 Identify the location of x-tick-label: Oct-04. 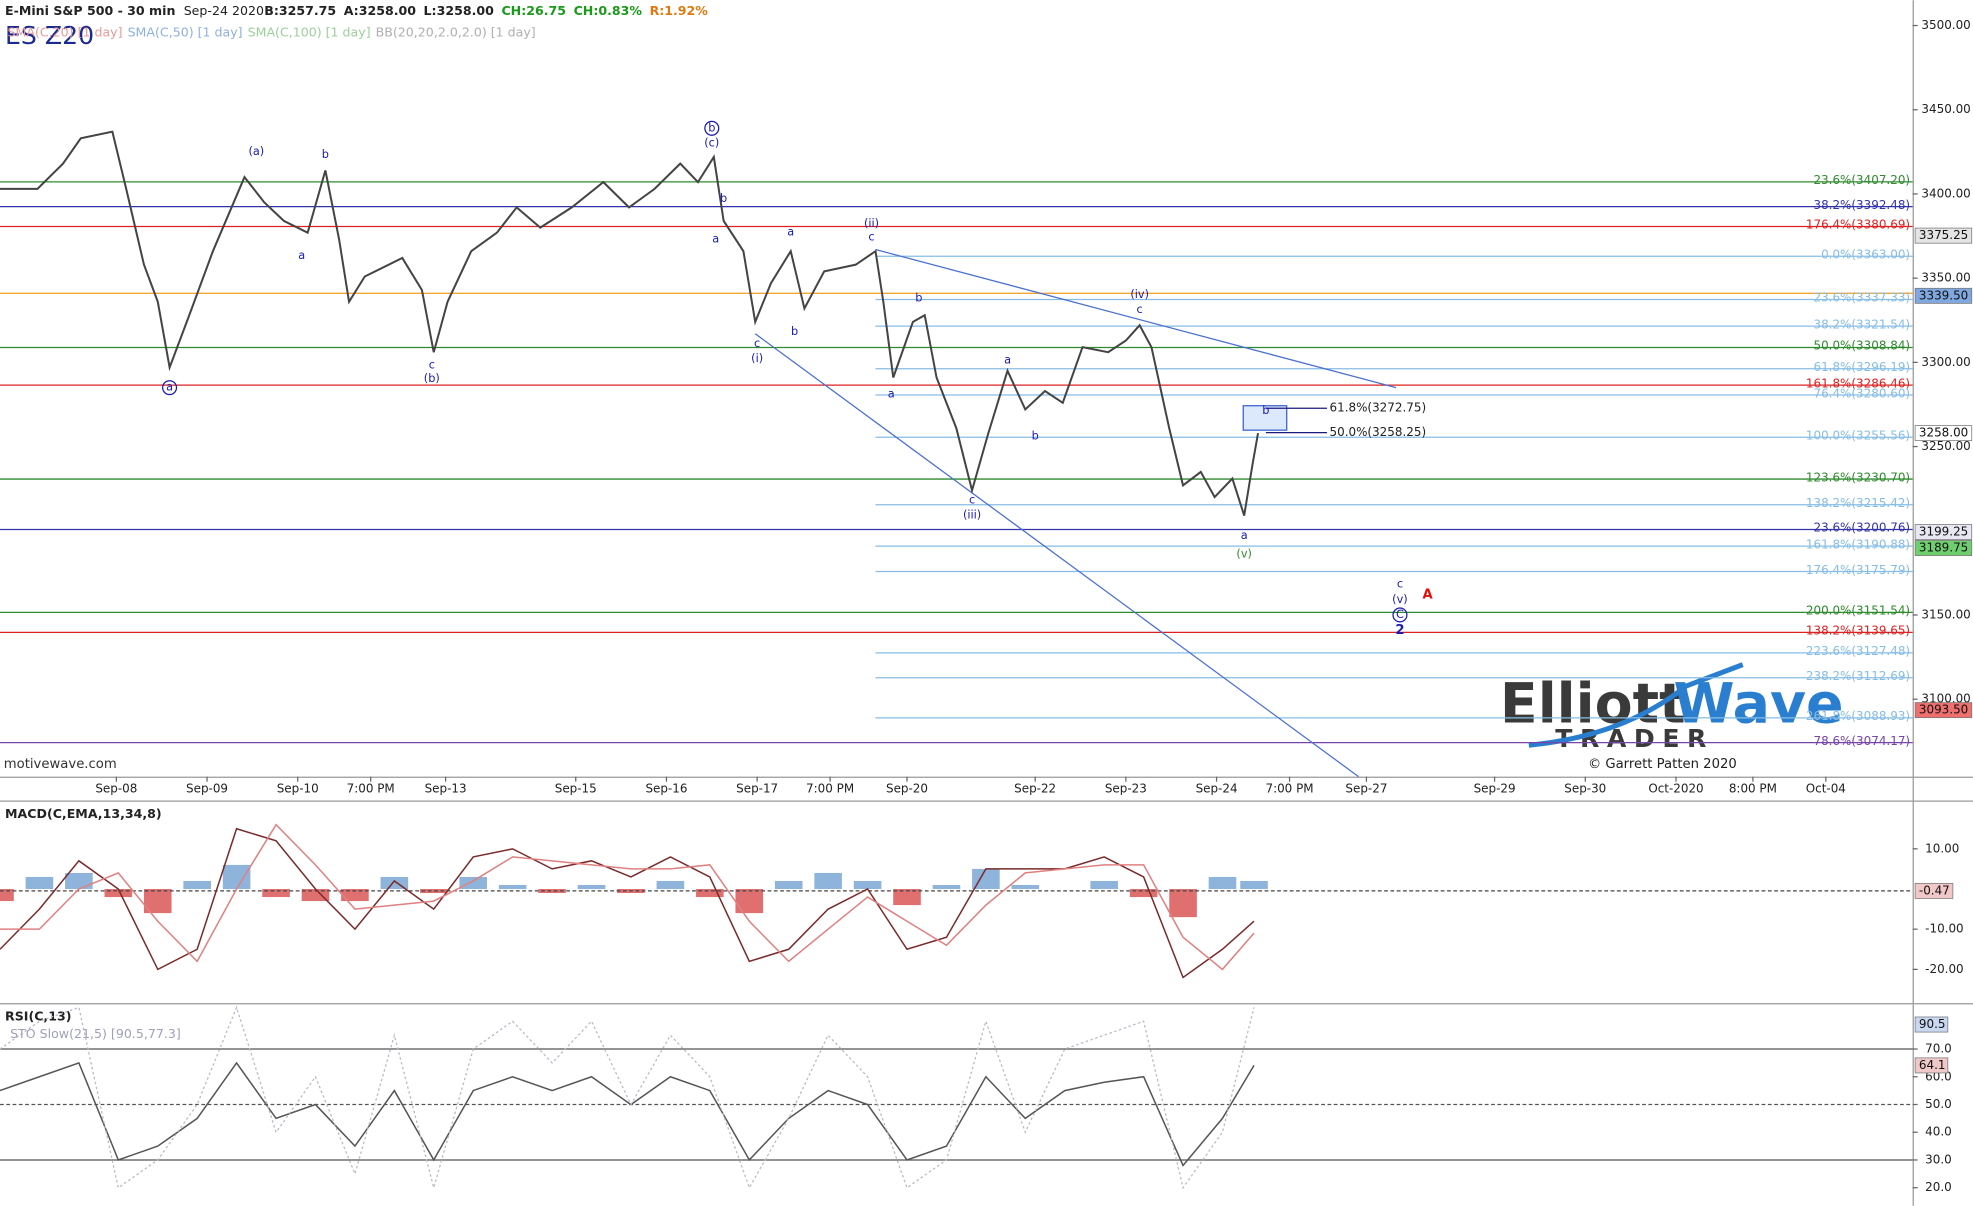
(1826, 789).